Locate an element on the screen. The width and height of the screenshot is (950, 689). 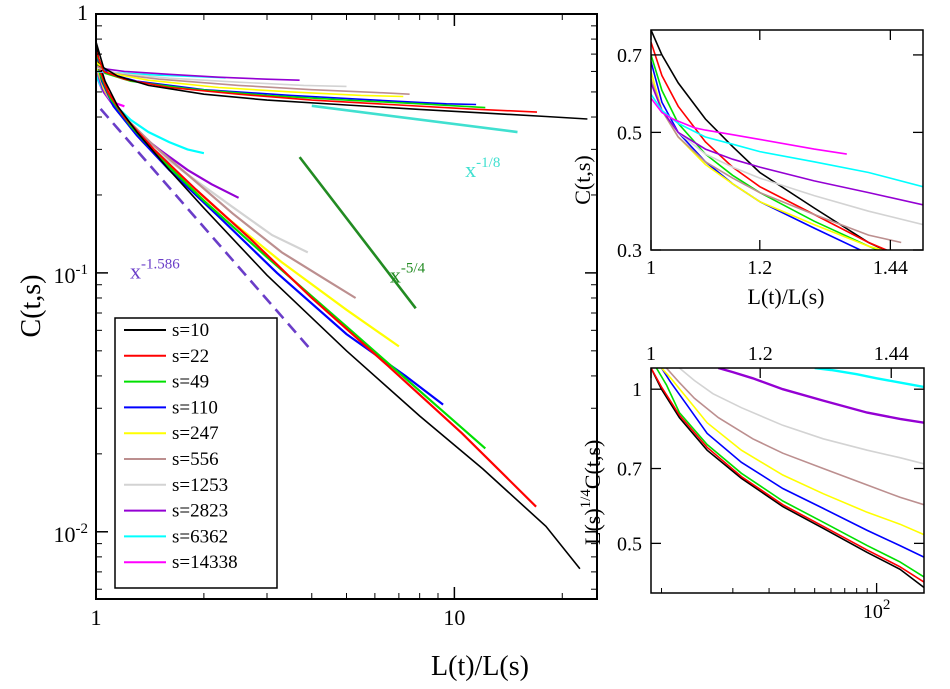
inset-bottom-x2tick-label-0-base: 1 is located at coordinates (651, 354).